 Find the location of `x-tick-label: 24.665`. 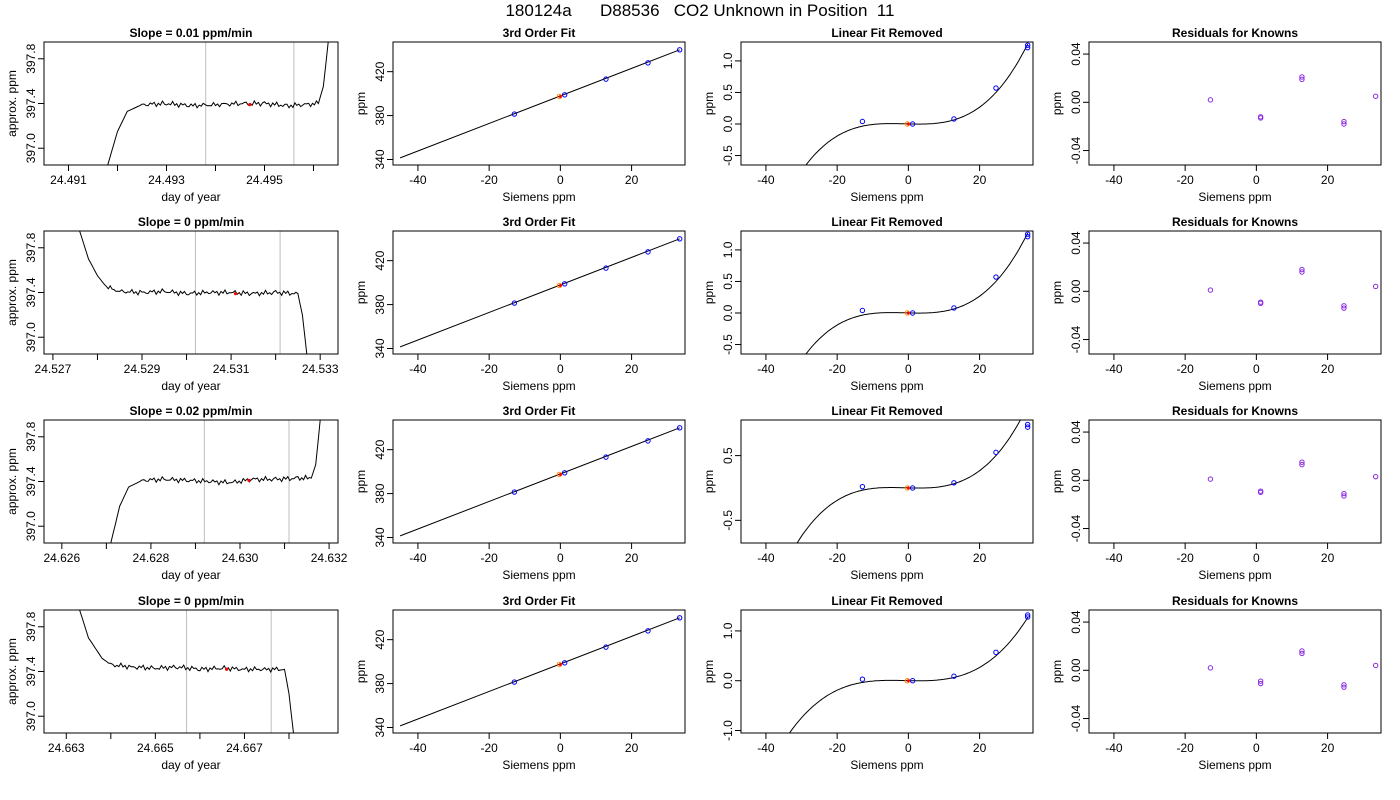

x-tick-label: 24.665 is located at coordinates (155, 748).